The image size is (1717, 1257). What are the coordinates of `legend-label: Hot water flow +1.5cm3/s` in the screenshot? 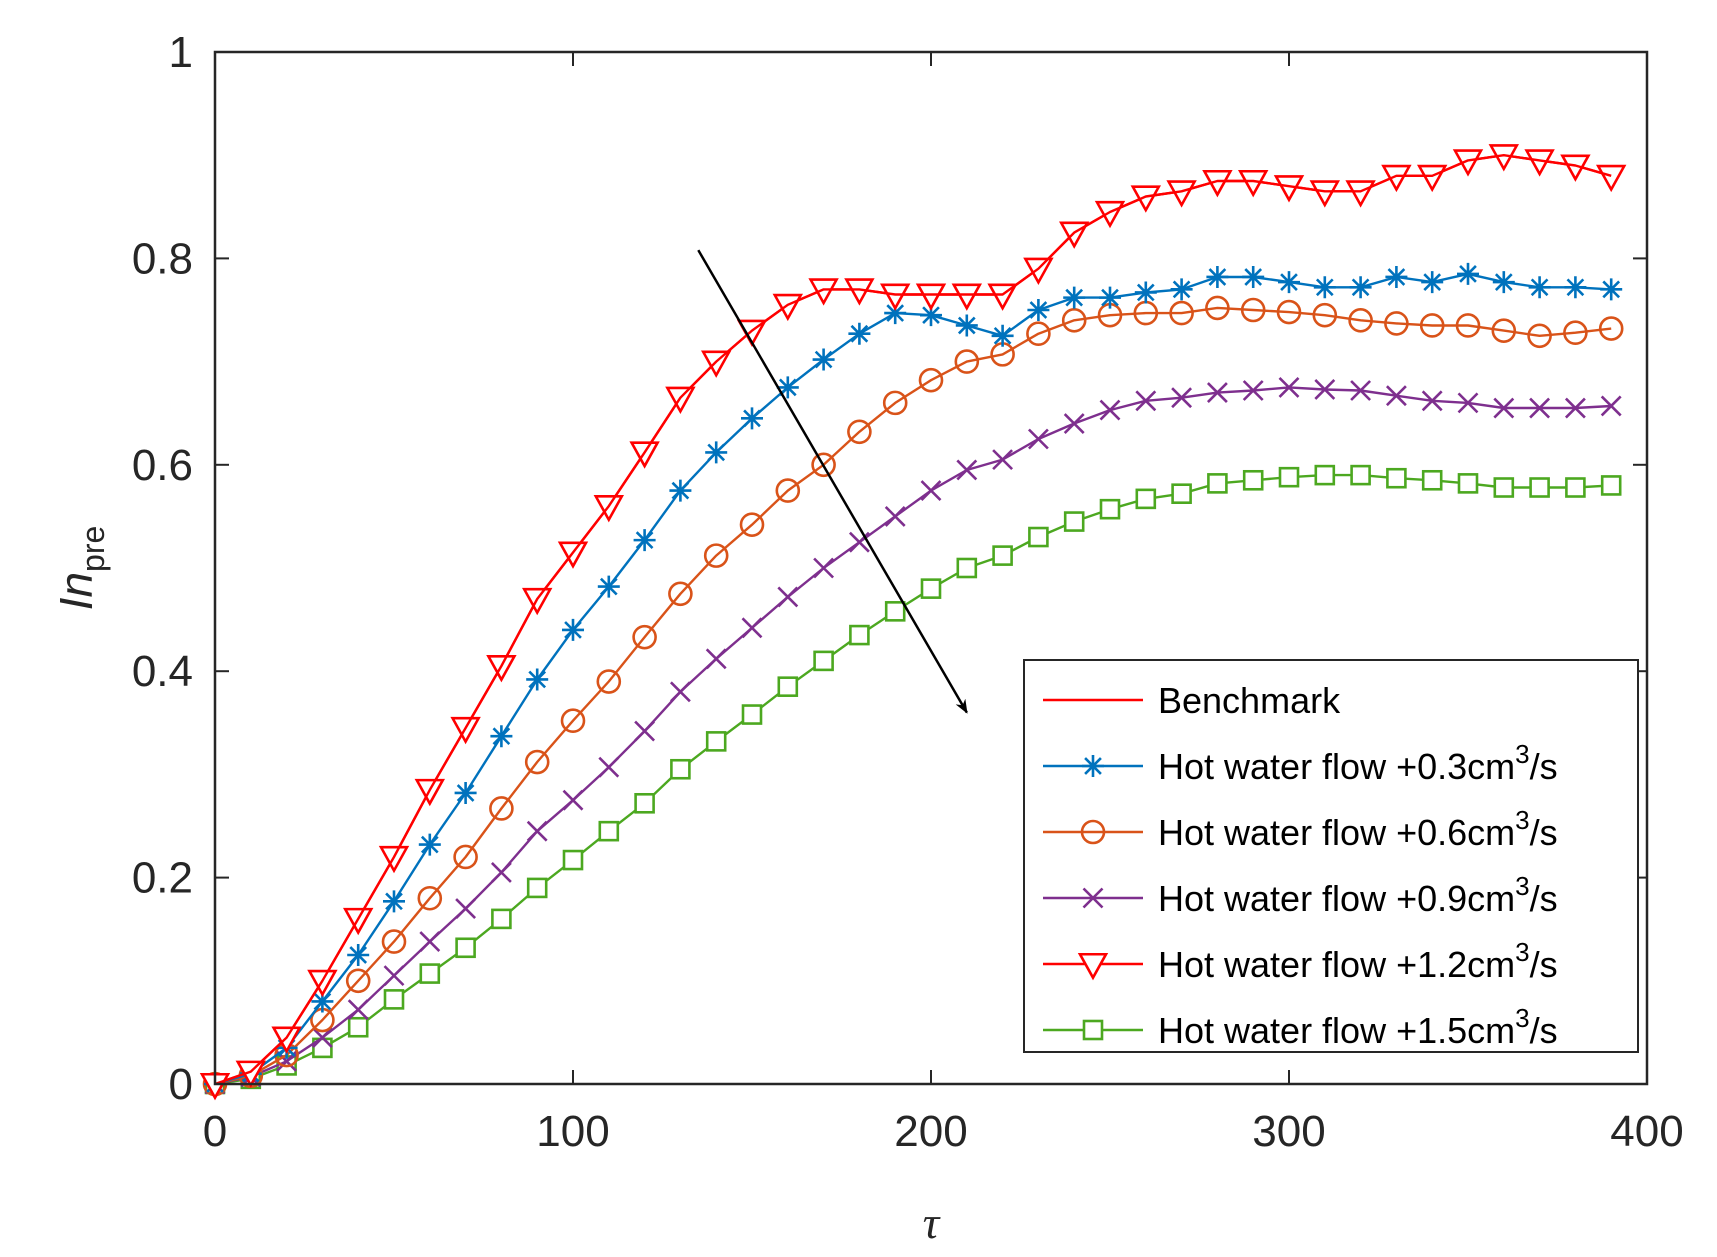 It's located at (1358, 1027).